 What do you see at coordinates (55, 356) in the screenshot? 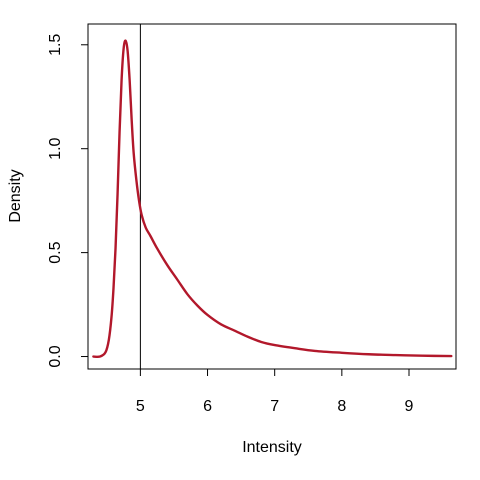
I see `y-tick-label: 0.0` at bounding box center [55, 356].